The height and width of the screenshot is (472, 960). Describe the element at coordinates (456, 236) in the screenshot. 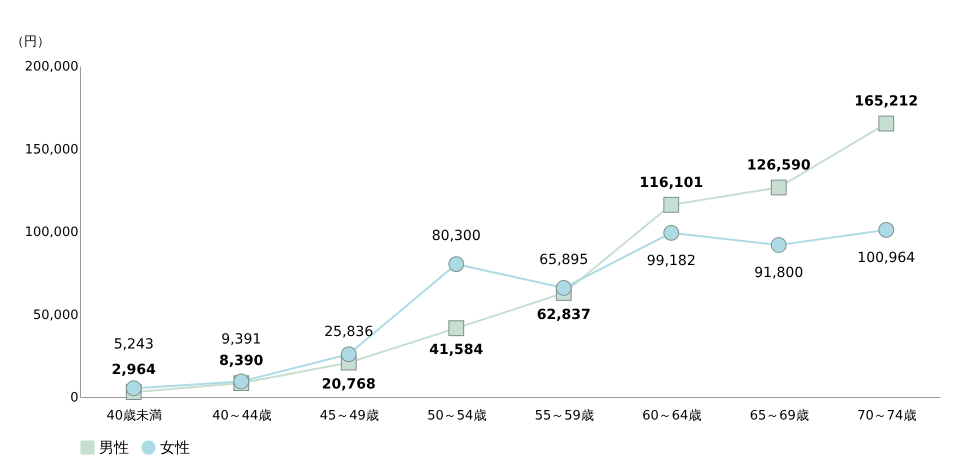

I see `data-label: 80,300` at that location.